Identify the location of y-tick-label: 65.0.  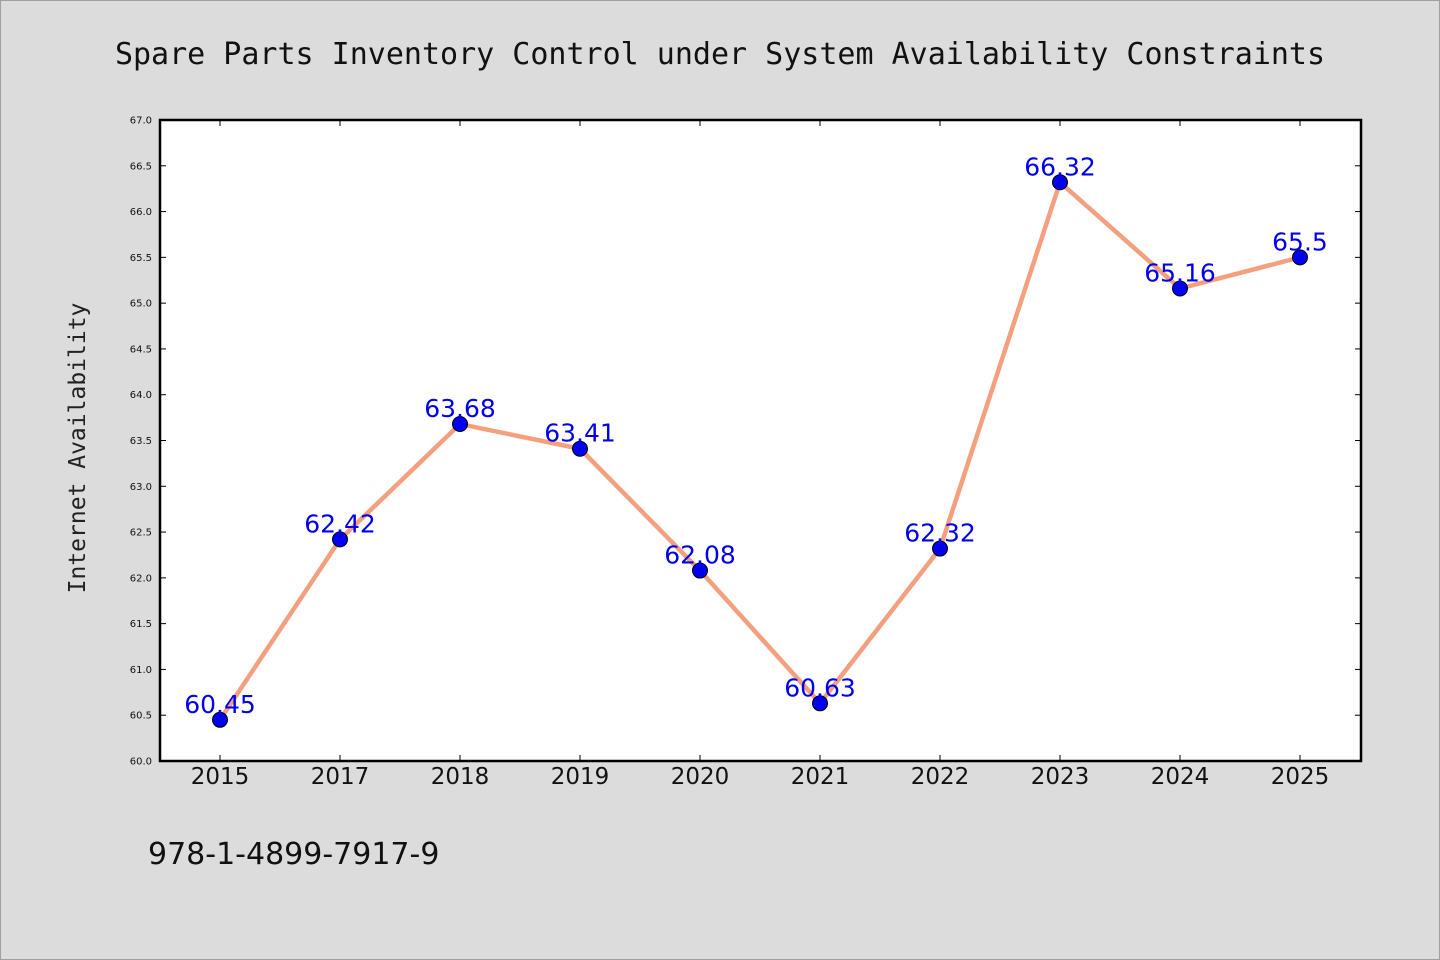
(141, 304).